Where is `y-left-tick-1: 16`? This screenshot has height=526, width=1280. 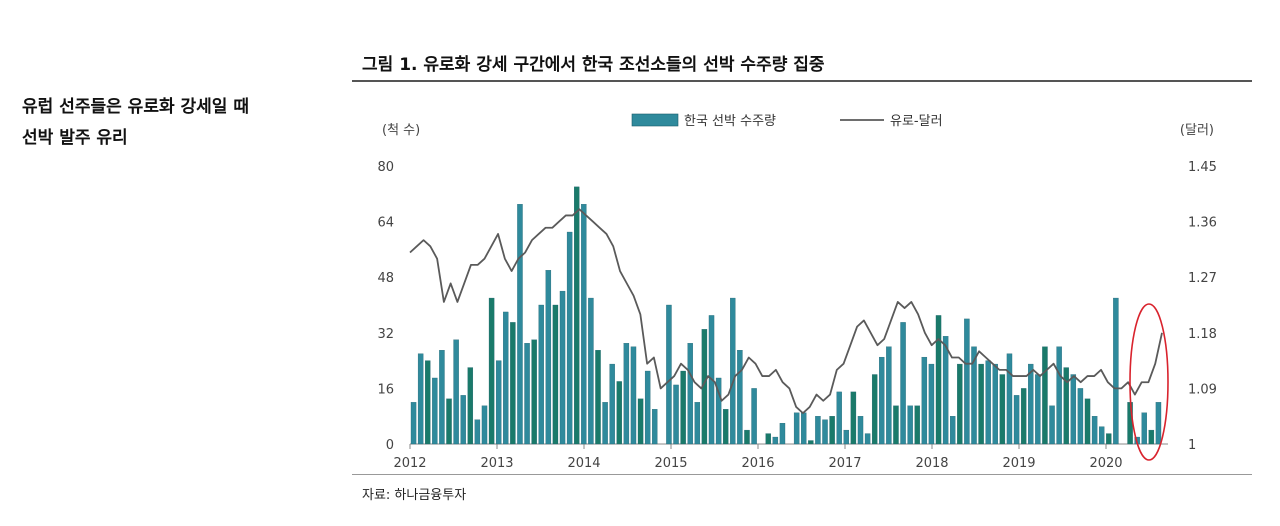
y-left-tick-1: 16 is located at coordinates (385, 389).